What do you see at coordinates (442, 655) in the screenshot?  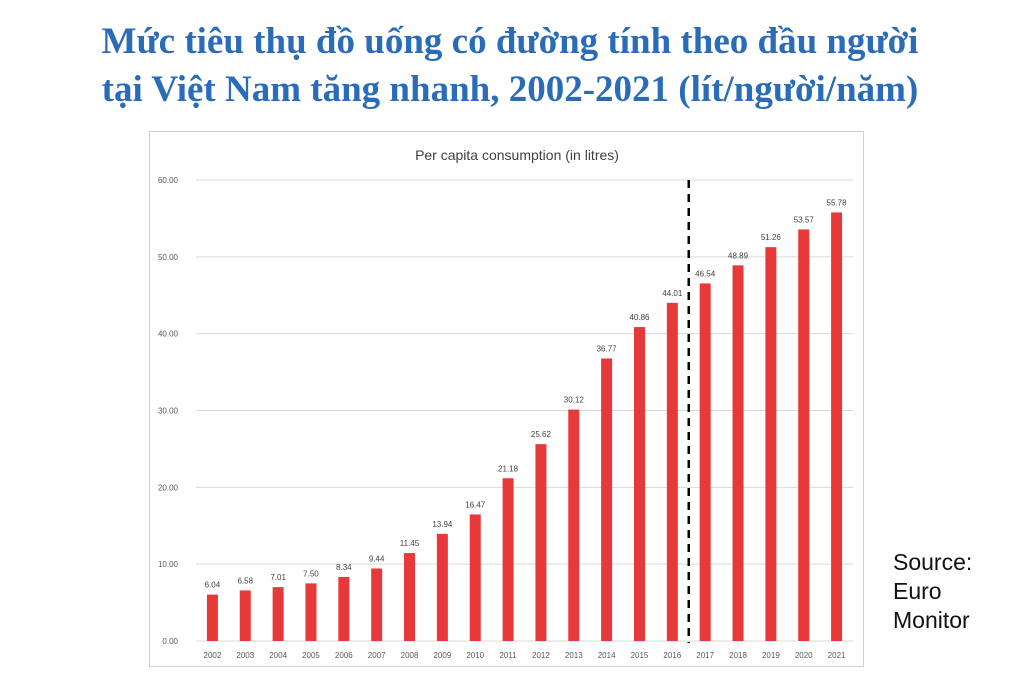 I see `x-tick-label-2009: 2009` at bounding box center [442, 655].